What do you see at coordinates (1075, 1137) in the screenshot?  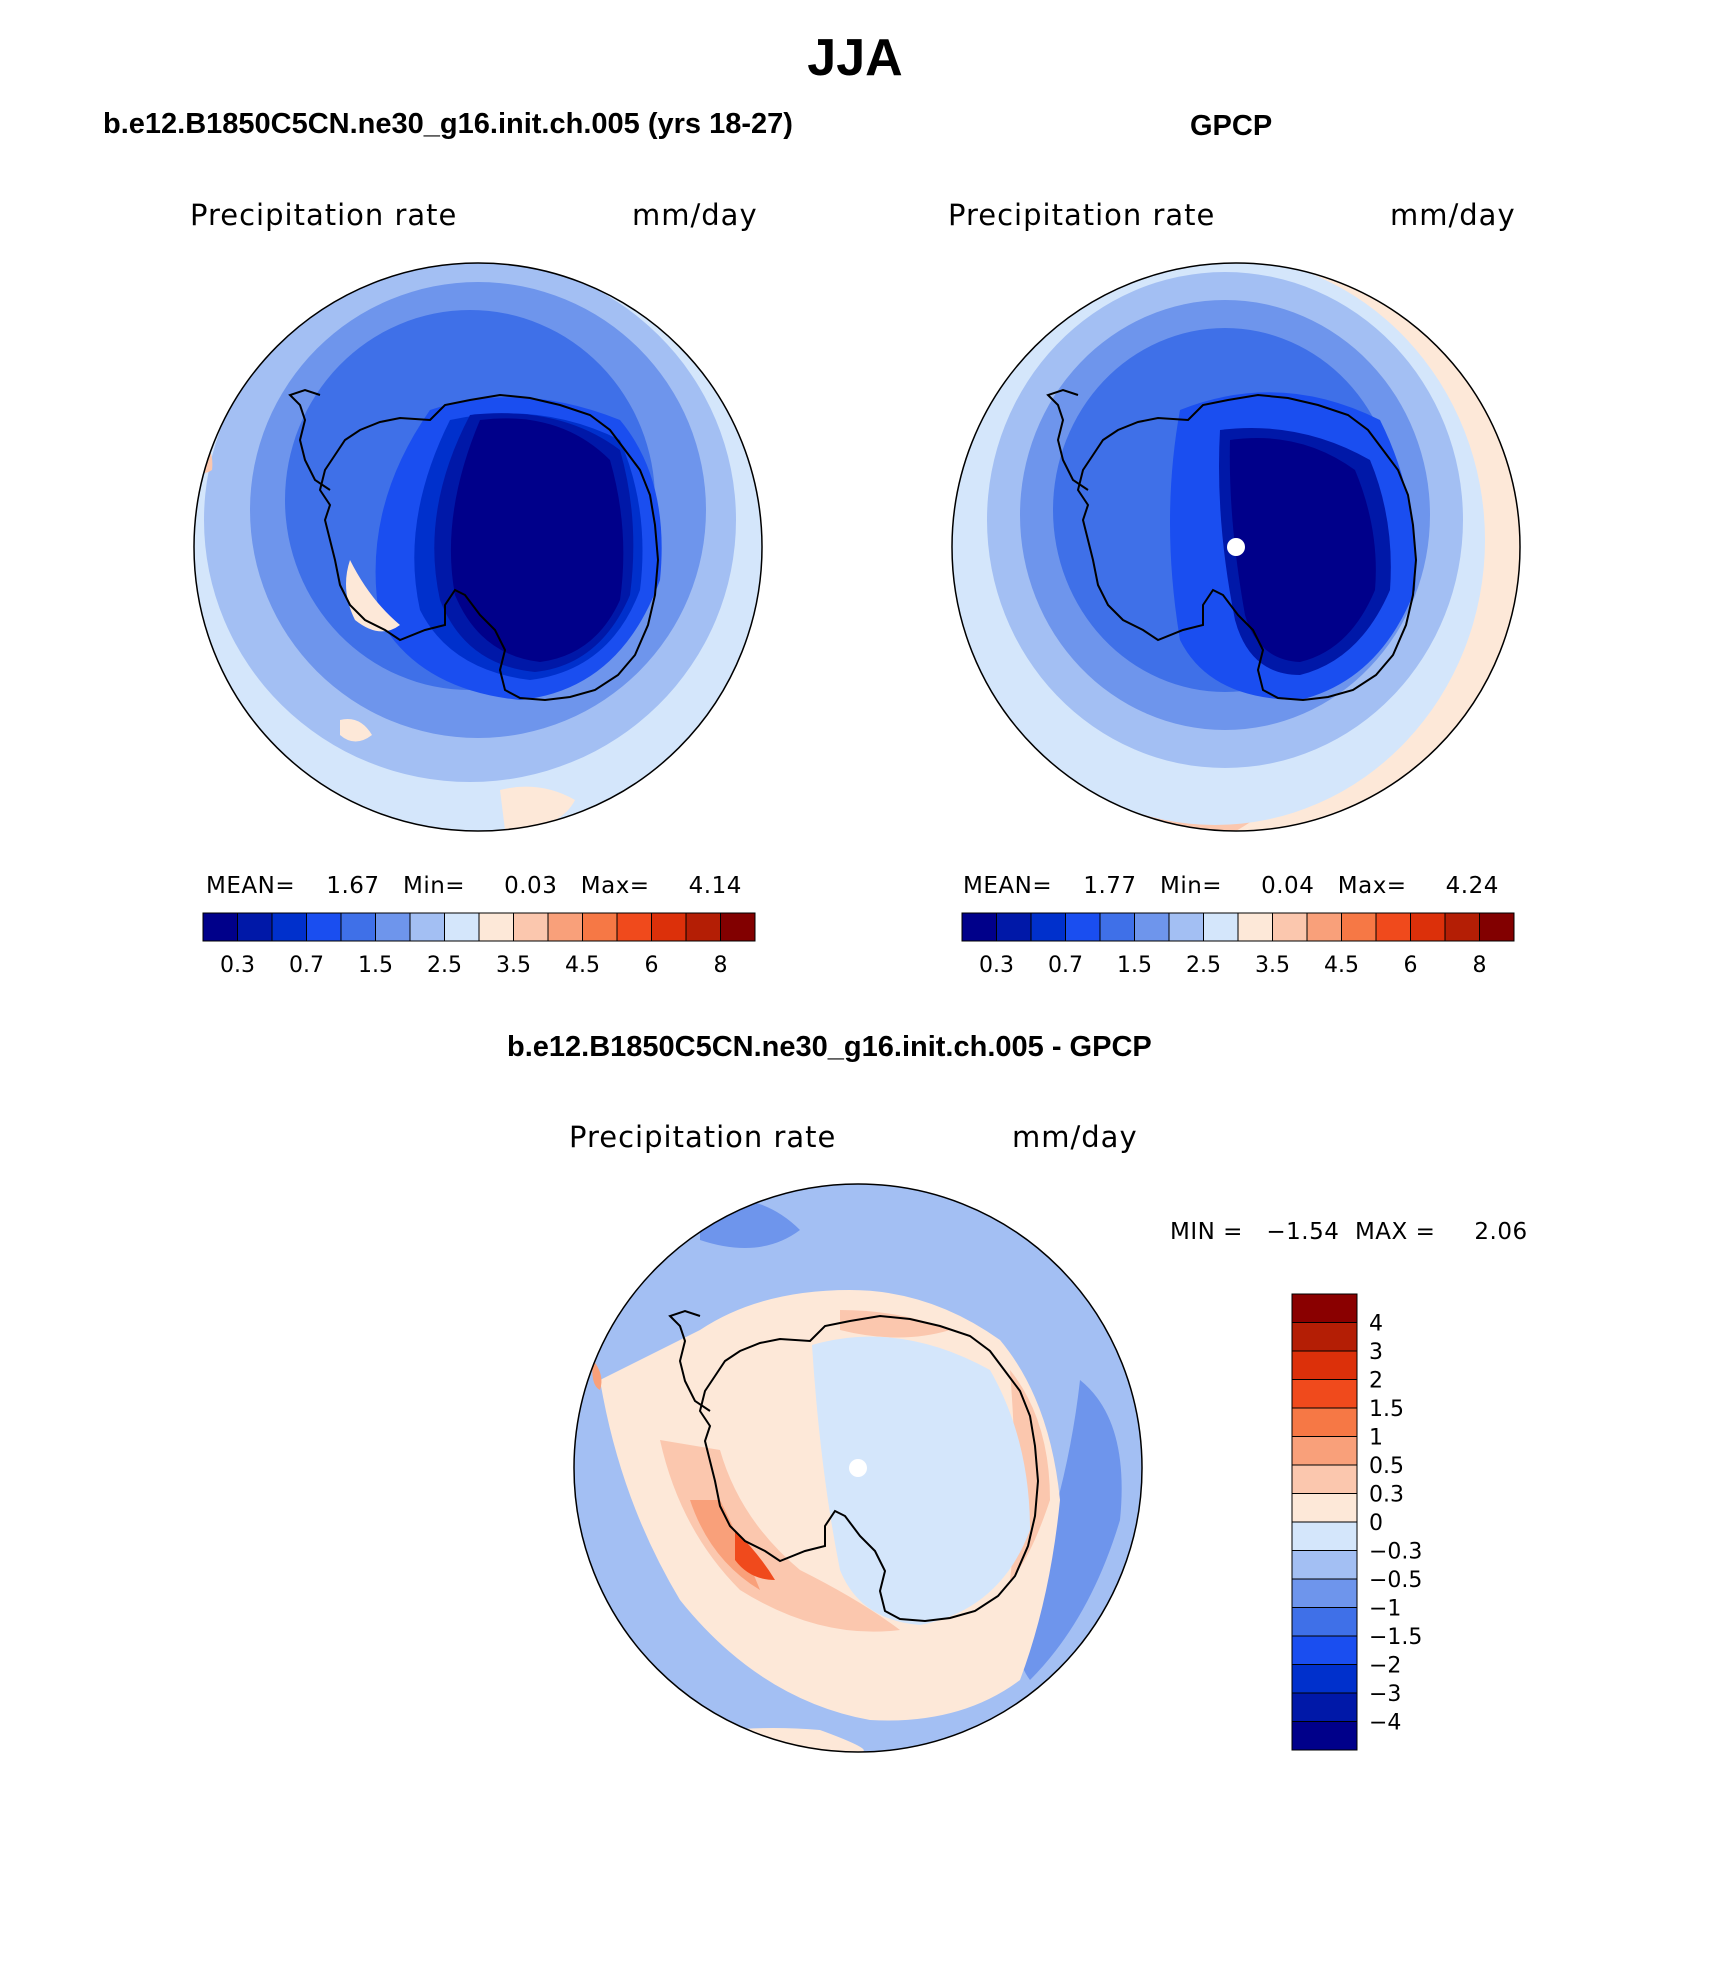 I see `panel-3-units: mm/day` at bounding box center [1075, 1137].